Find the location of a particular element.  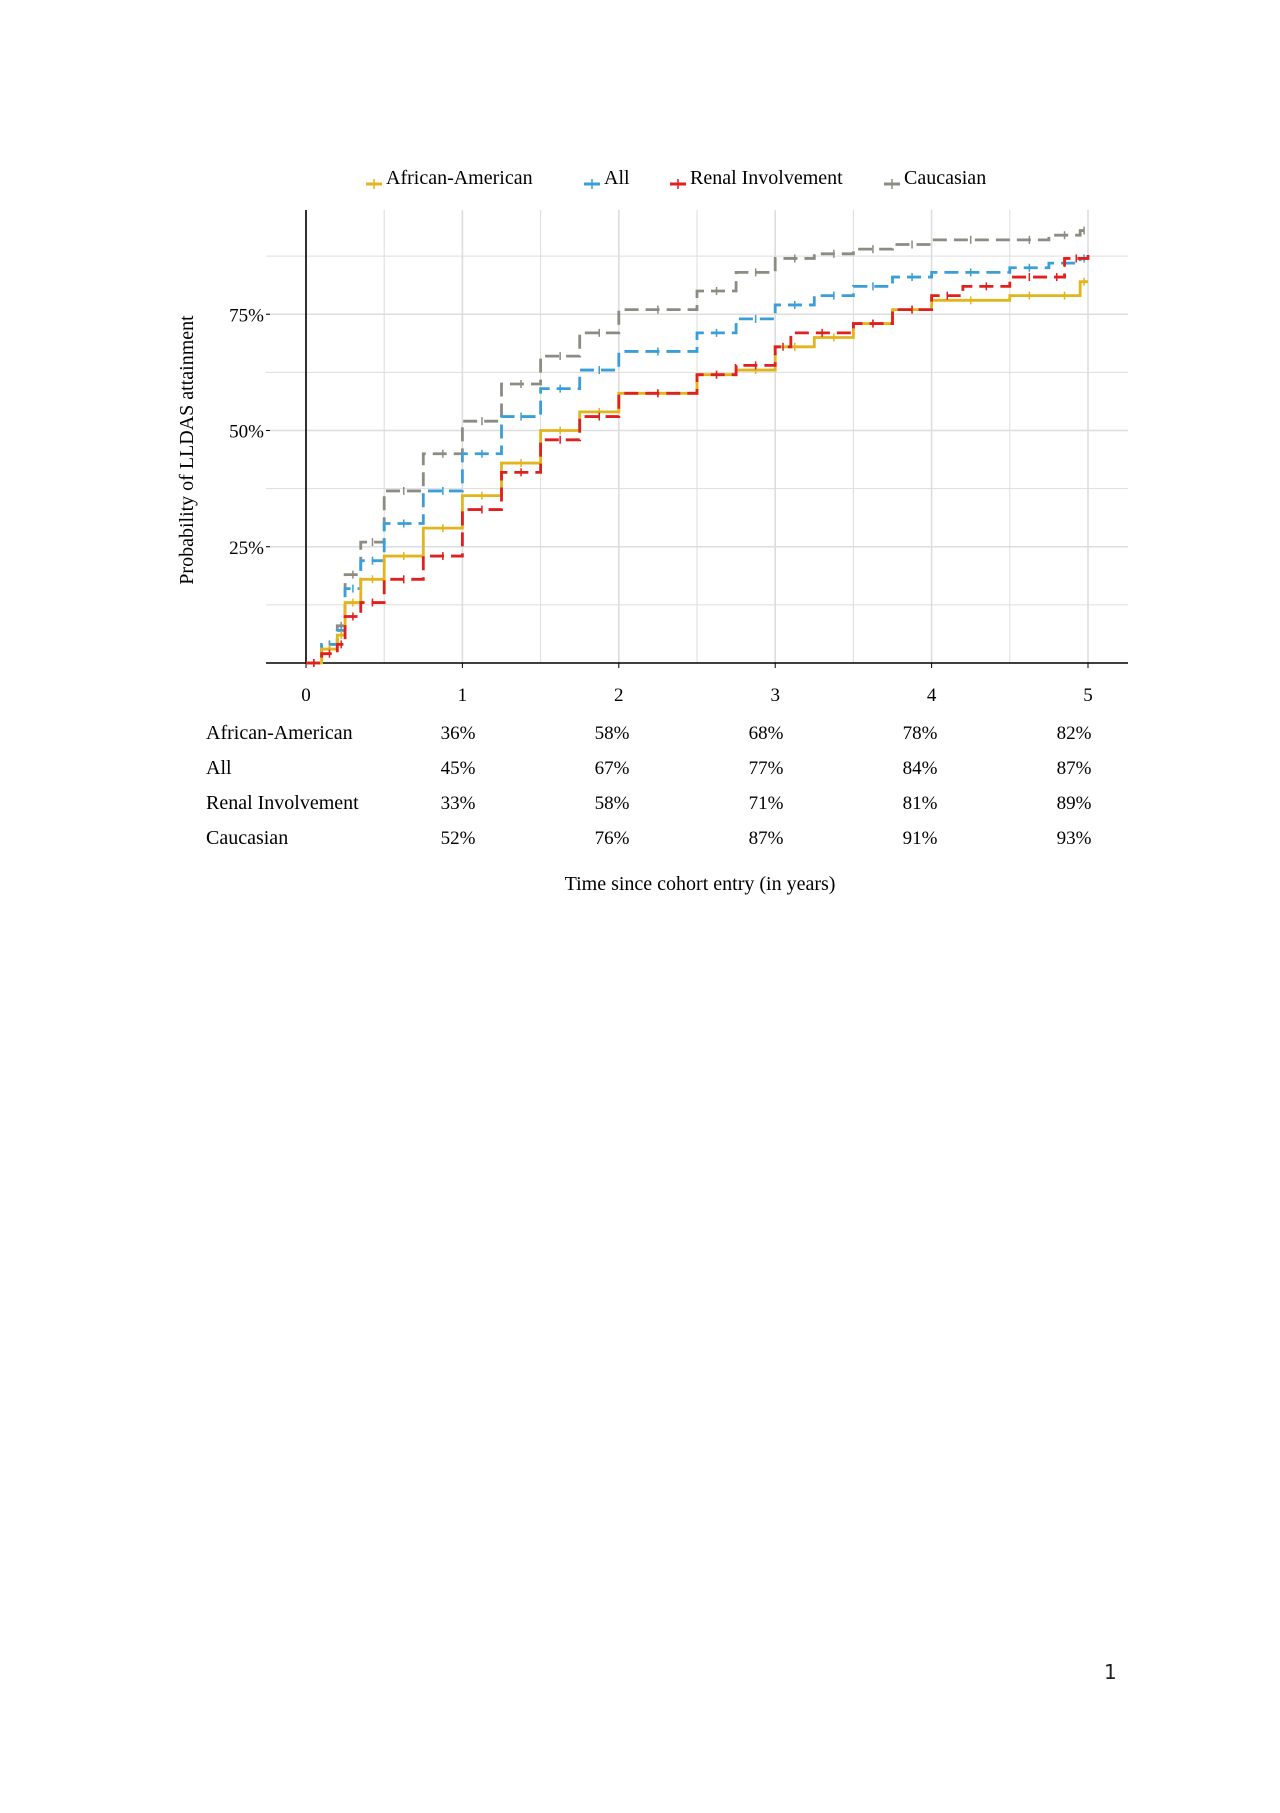

y-tick-label: 75% is located at coordinates (246, 315).